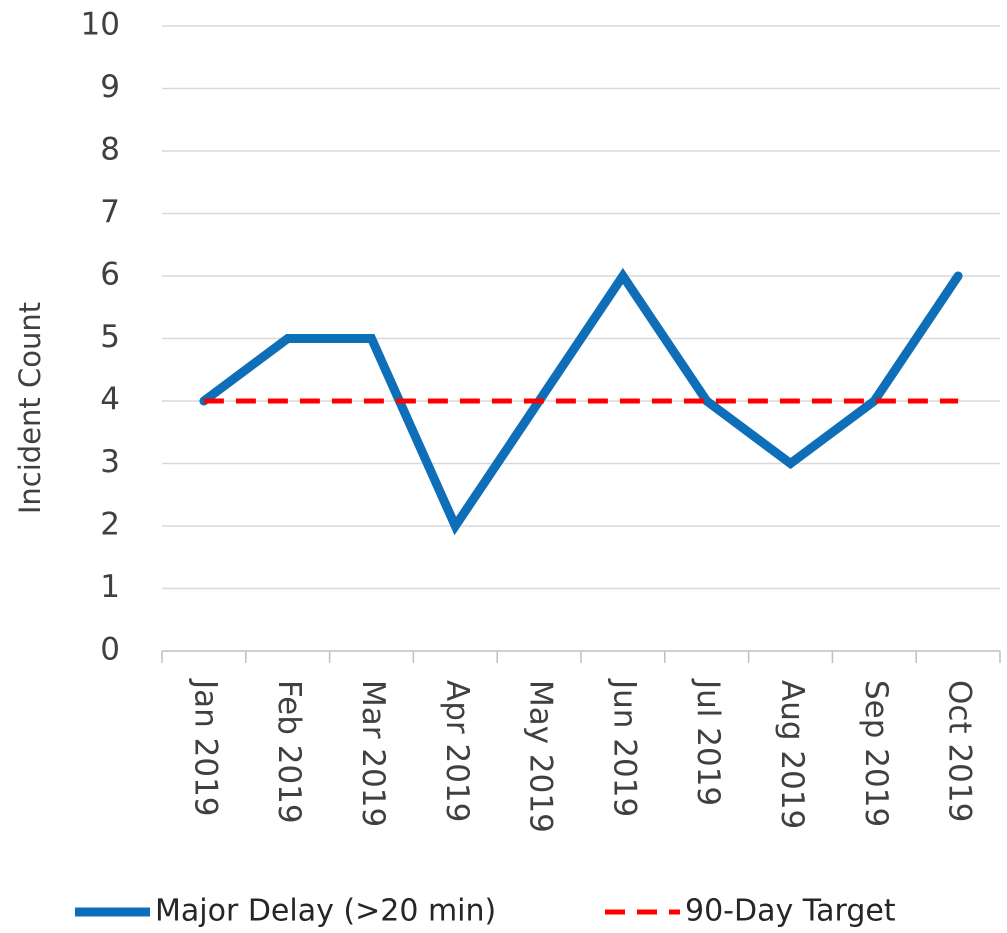 The image size is (1007, 933). I want to click on y-tick-label: 3, so click(110, 462).